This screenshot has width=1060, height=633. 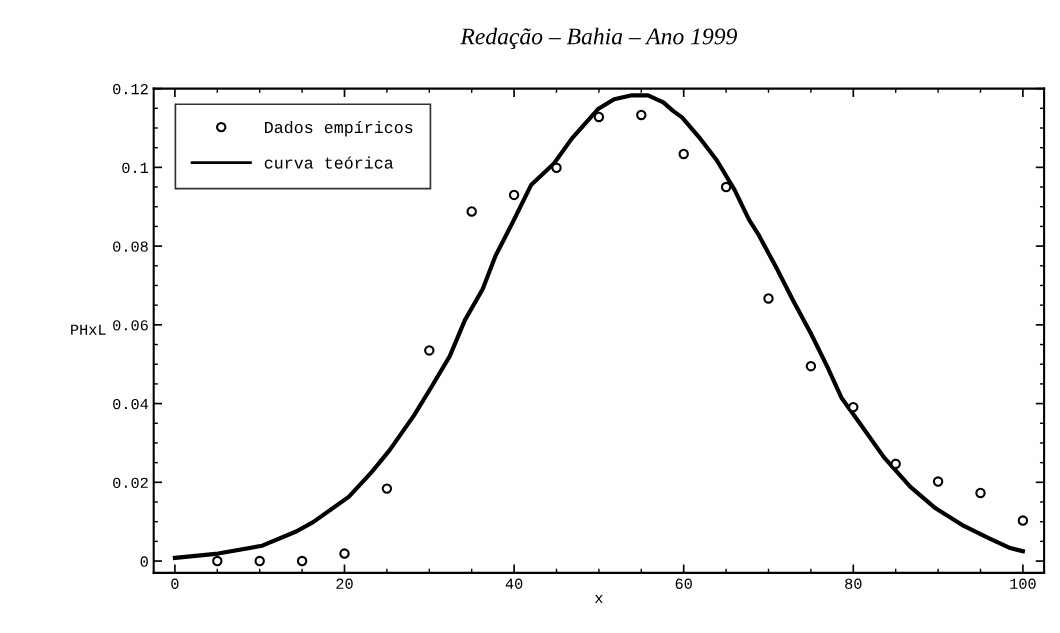 I want to click on y-tick-label: 0.1, so click(x=135, y=168).